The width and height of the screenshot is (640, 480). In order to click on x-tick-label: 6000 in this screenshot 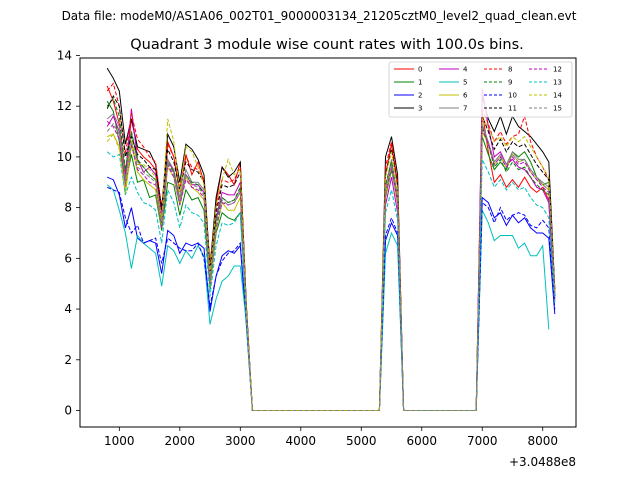, I will do `click(421, 441)`.